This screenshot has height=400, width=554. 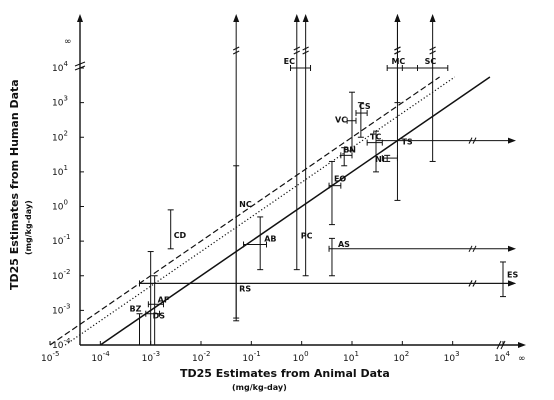 What do you see at coordinates (136, 309) in the screenshot?
I see `point-label: BZ` at bounding box center [136, 309].